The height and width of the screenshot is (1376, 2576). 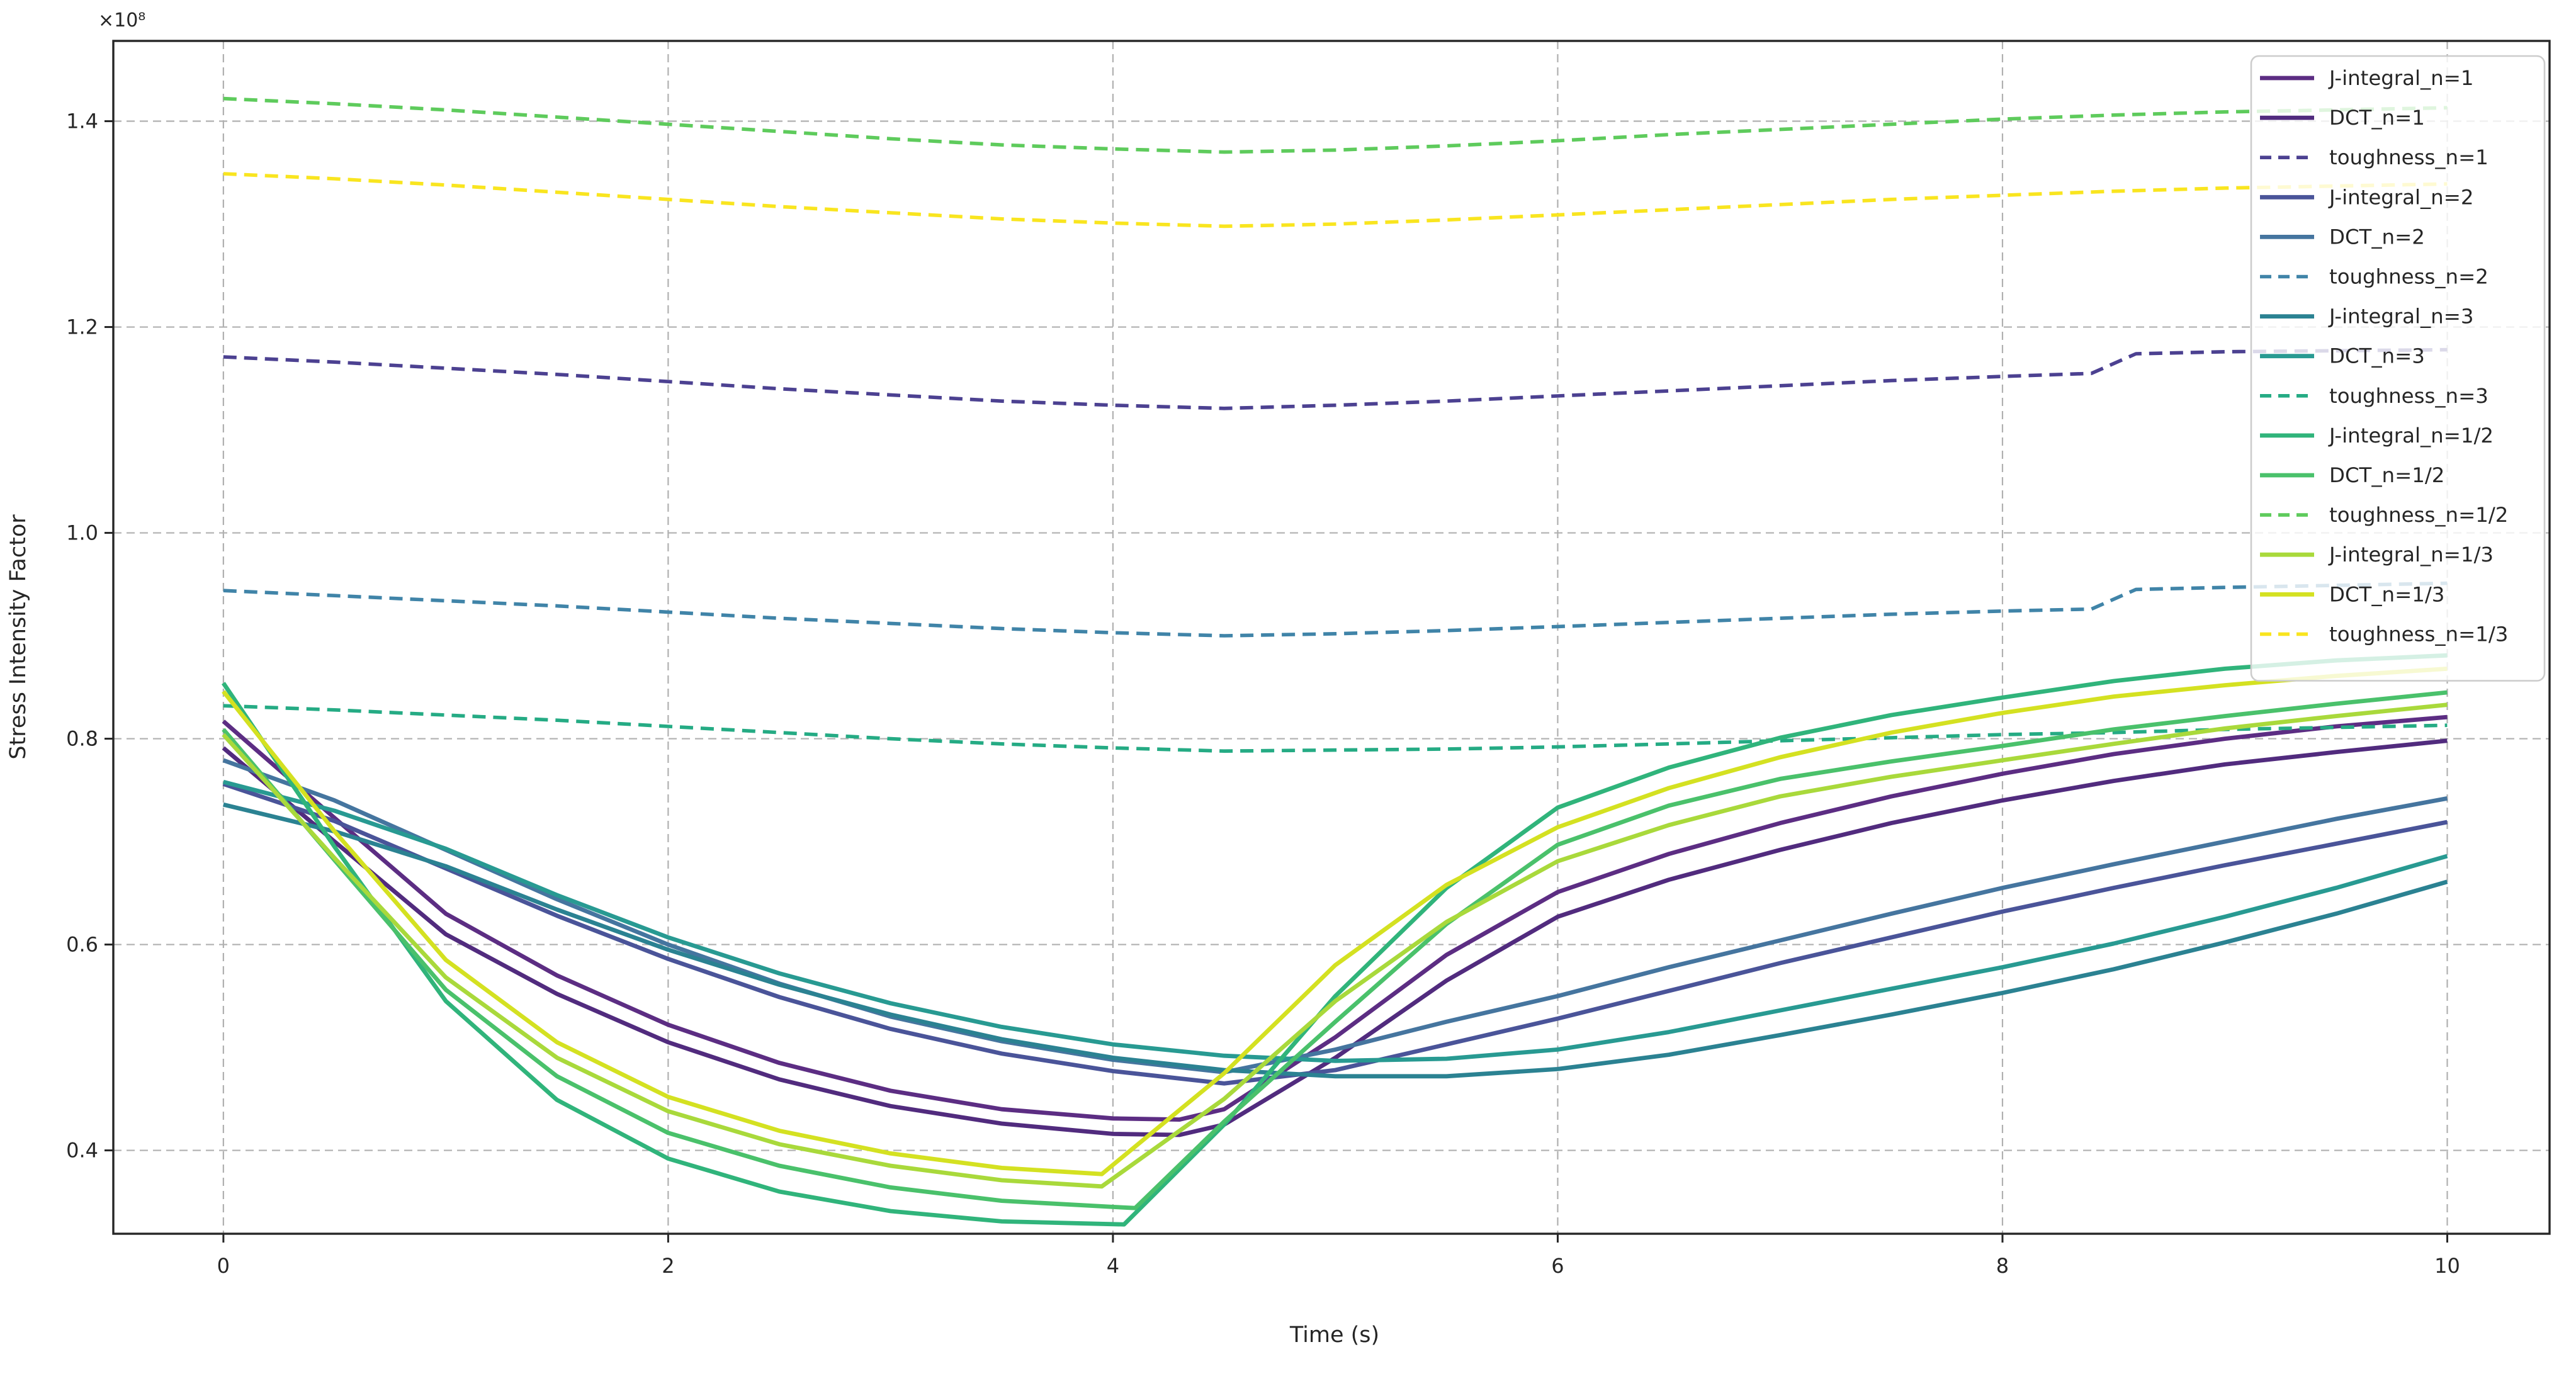 What do you see at coordinates (2447, 1266) in the screenshot?
I see `x-tick-label: 10` at bounding box center [2447, 1266].